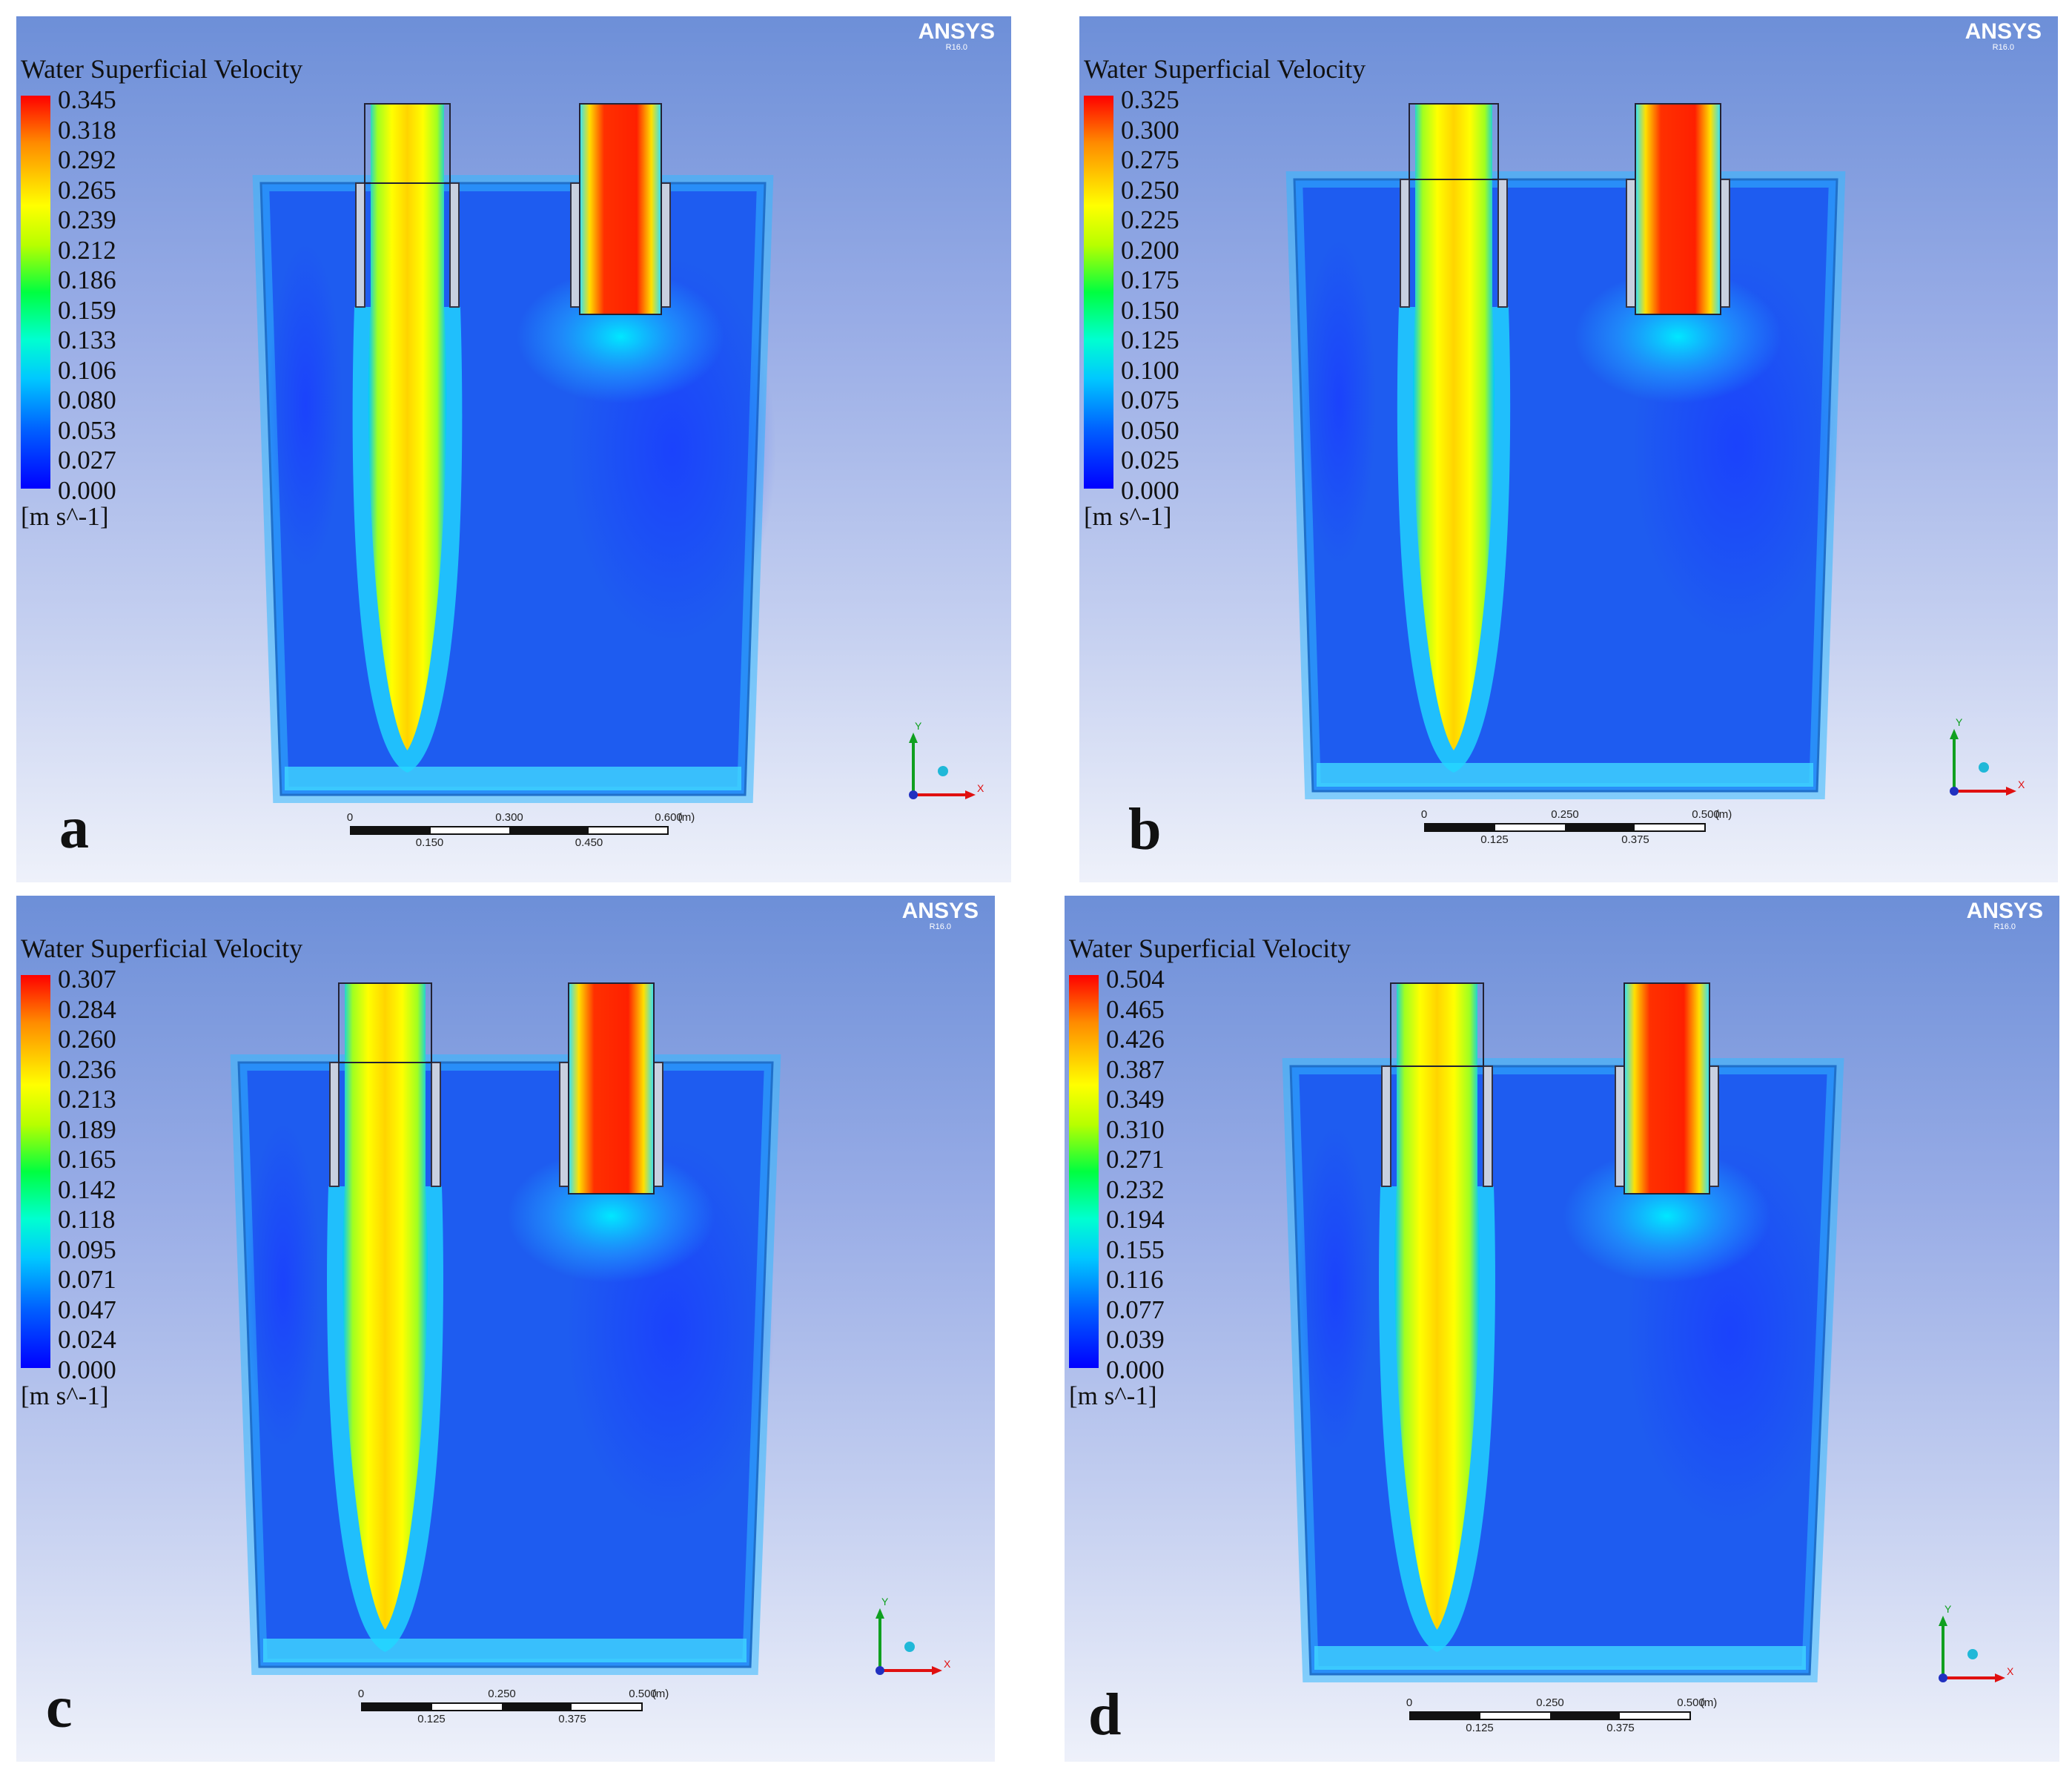 Image resolution: width=2072 pixels, height=1781 pixels. I want to click on legend-tick-label: 0.318, so click(87, 130).